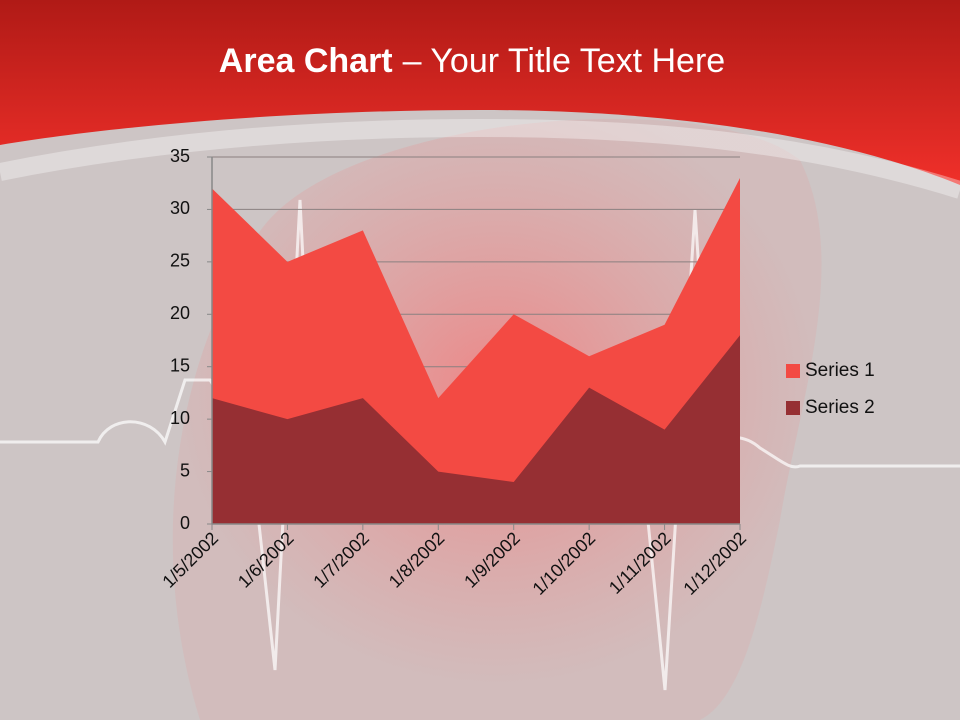 This screenshot has width=960, height=720. I want to click on legend-label: Series 1, so click(840, 370).